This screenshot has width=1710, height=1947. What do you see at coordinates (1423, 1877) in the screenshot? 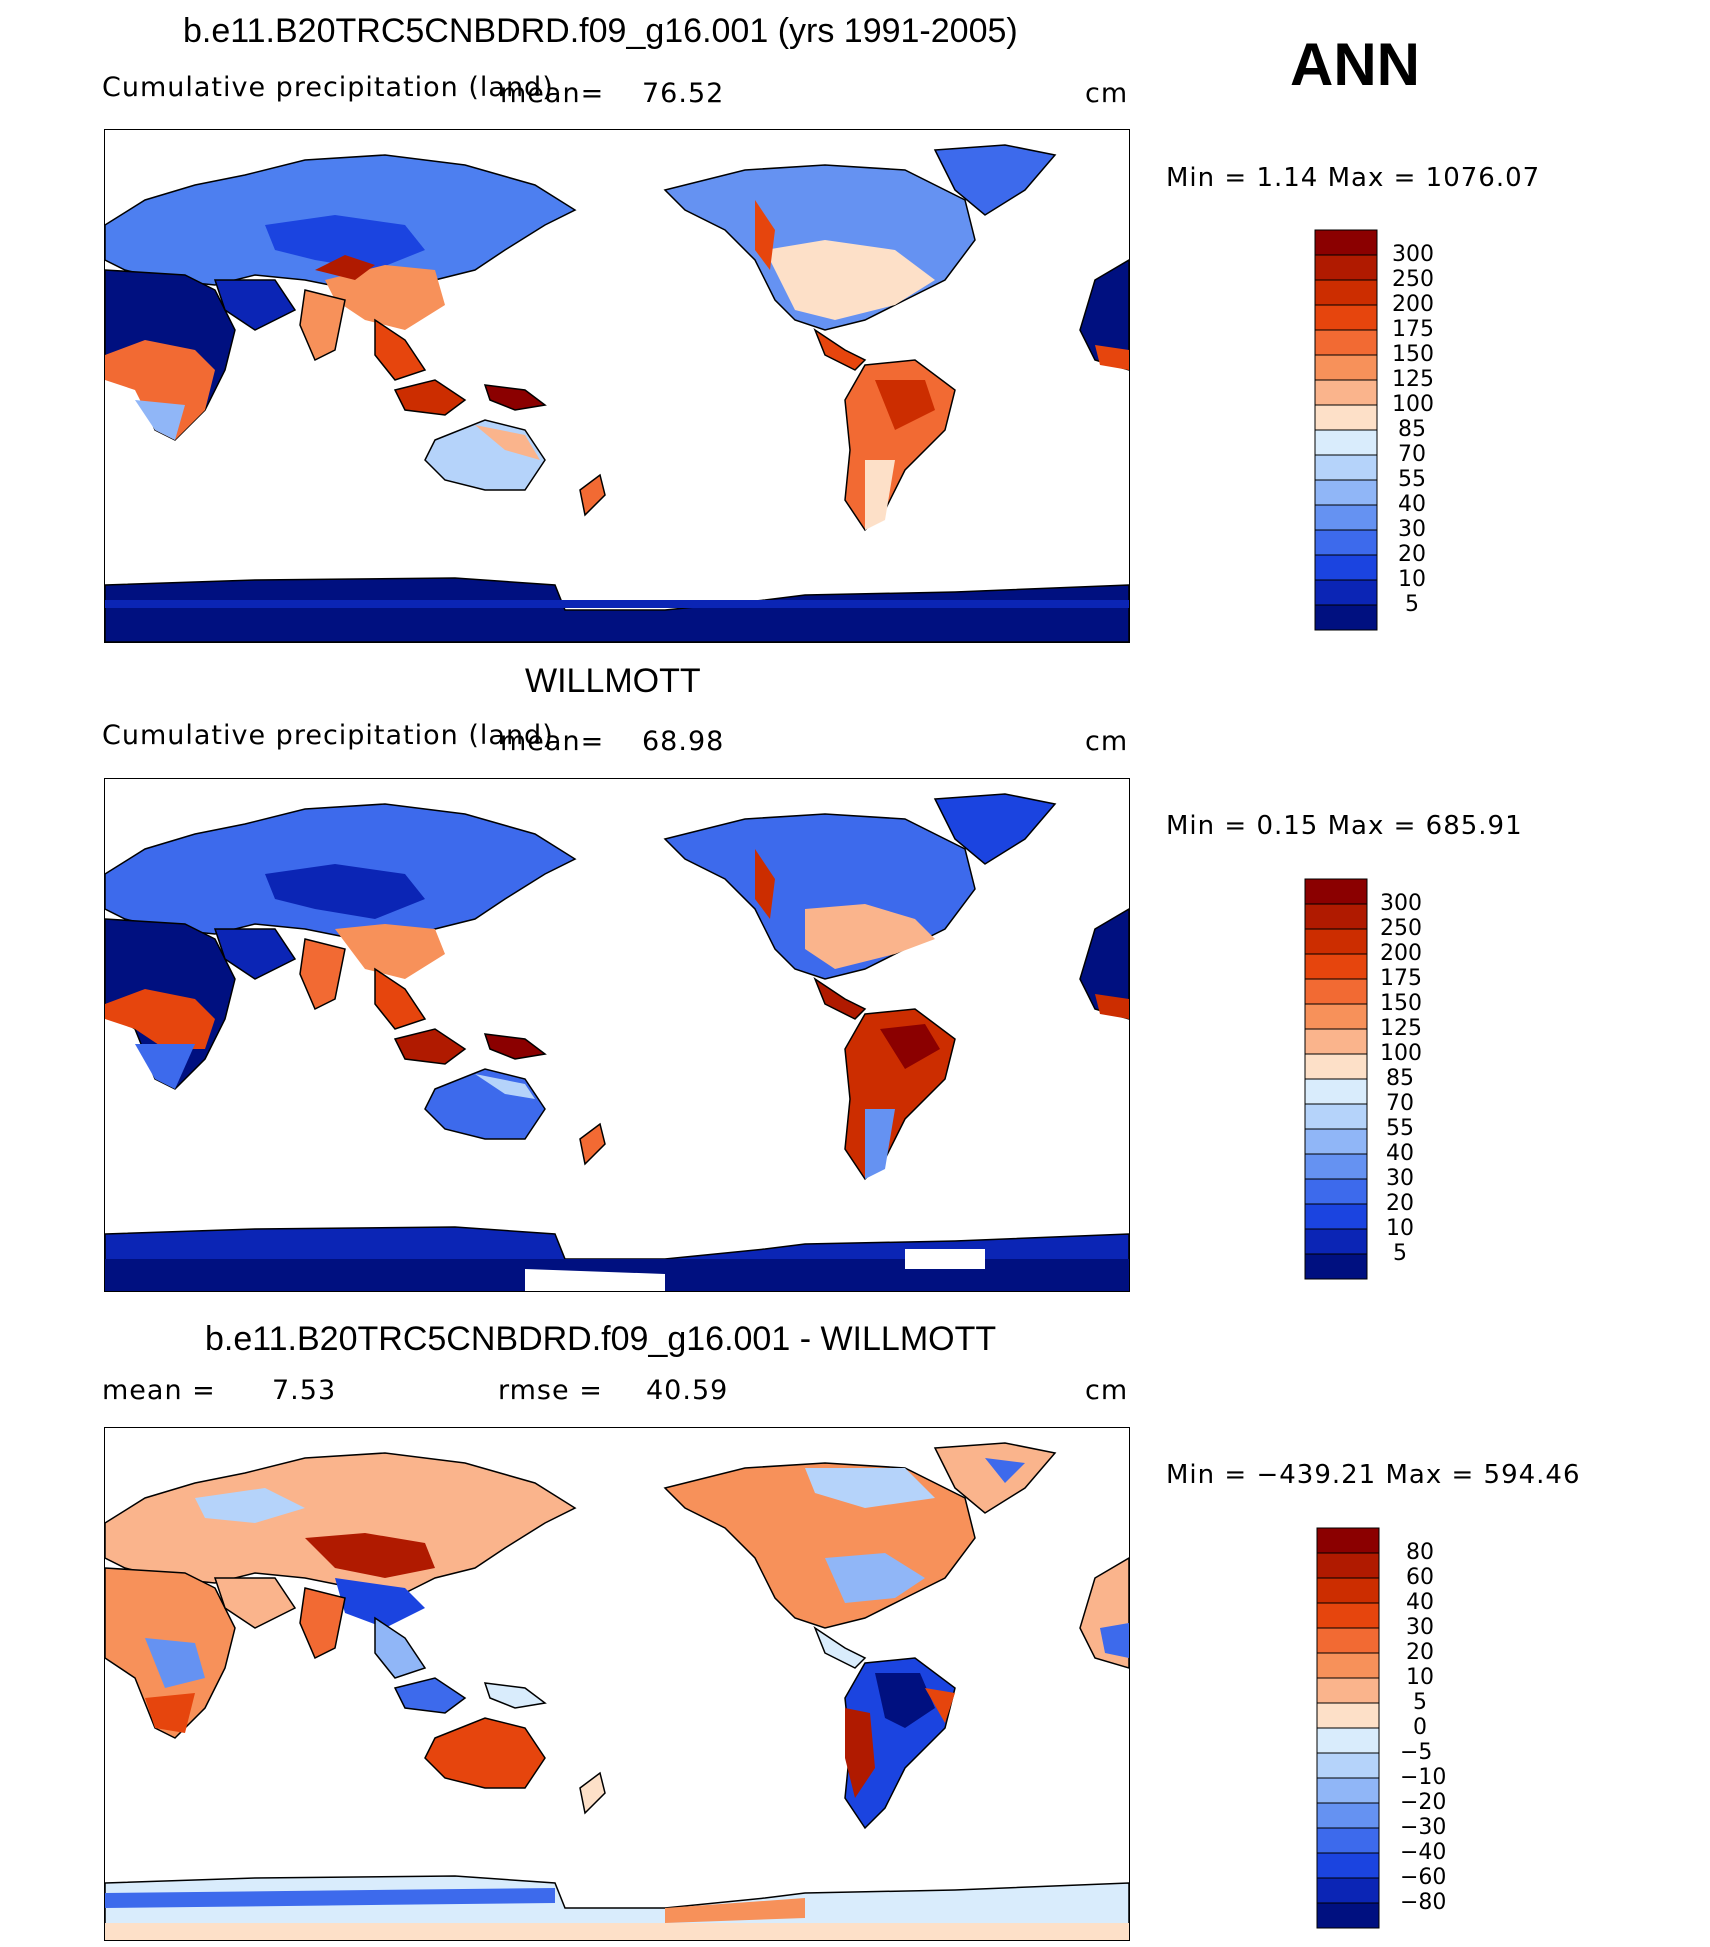
I see `panel3-cb-label: −60` at bounding box center [1423, 1877].